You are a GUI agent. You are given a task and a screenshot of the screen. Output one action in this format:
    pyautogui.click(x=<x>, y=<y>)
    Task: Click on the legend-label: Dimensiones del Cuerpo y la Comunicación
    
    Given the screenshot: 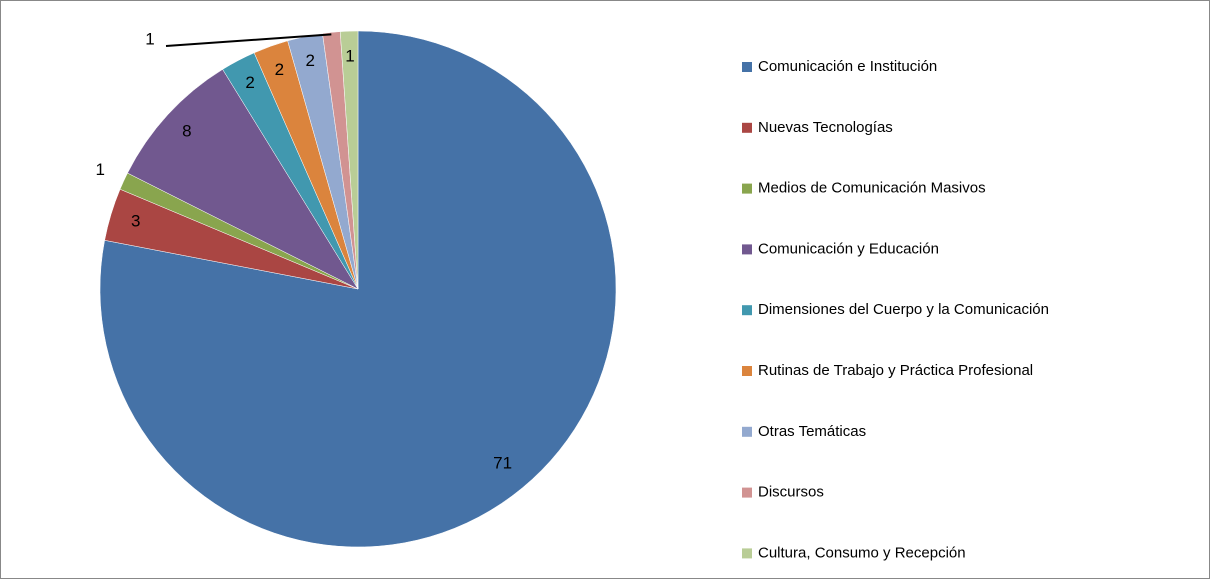 What is the action you would take?
    pyautogui.click(x=903, y=309)
    